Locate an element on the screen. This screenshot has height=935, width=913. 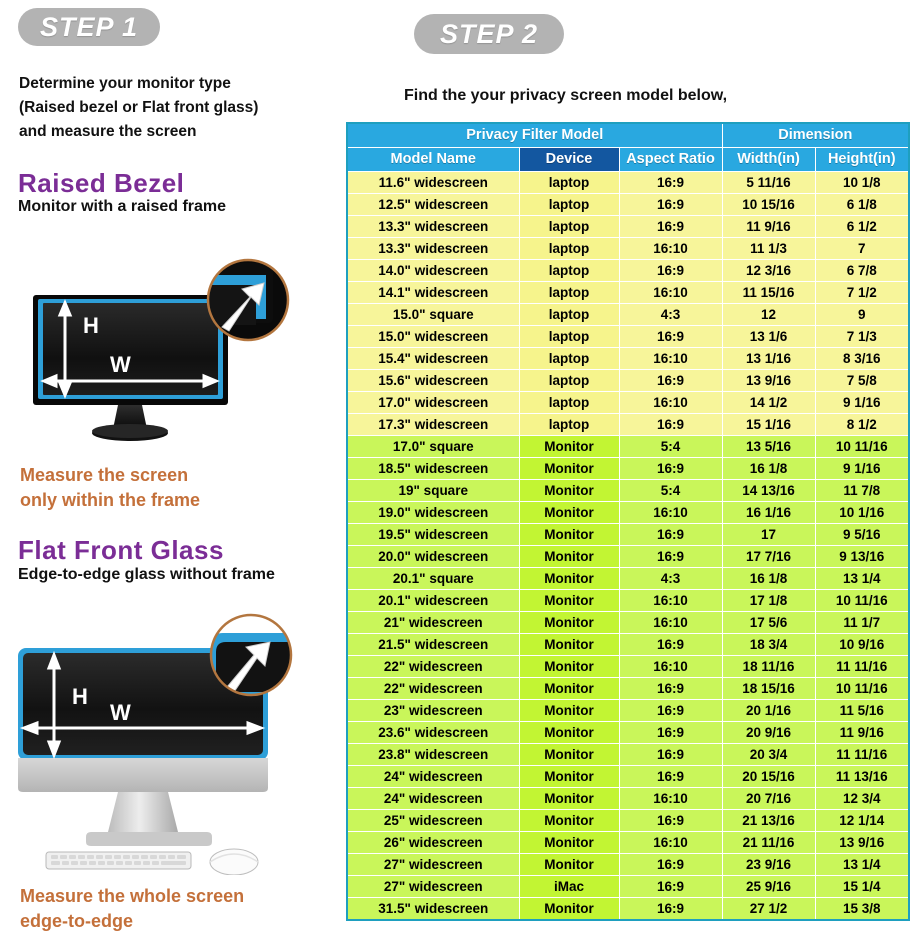
cell-width: 20 15/16 is located at coordinates (768, 776).